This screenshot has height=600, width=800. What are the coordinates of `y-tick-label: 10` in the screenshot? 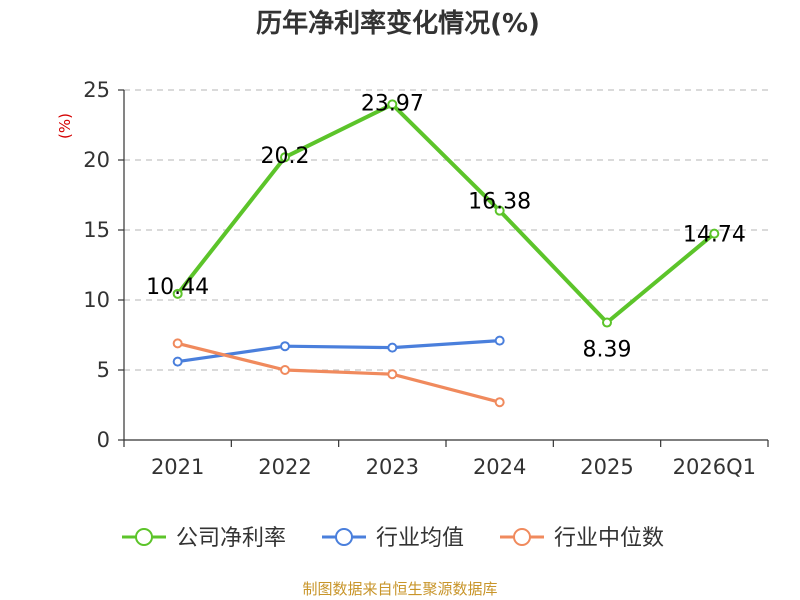 It's located at (96, 300).